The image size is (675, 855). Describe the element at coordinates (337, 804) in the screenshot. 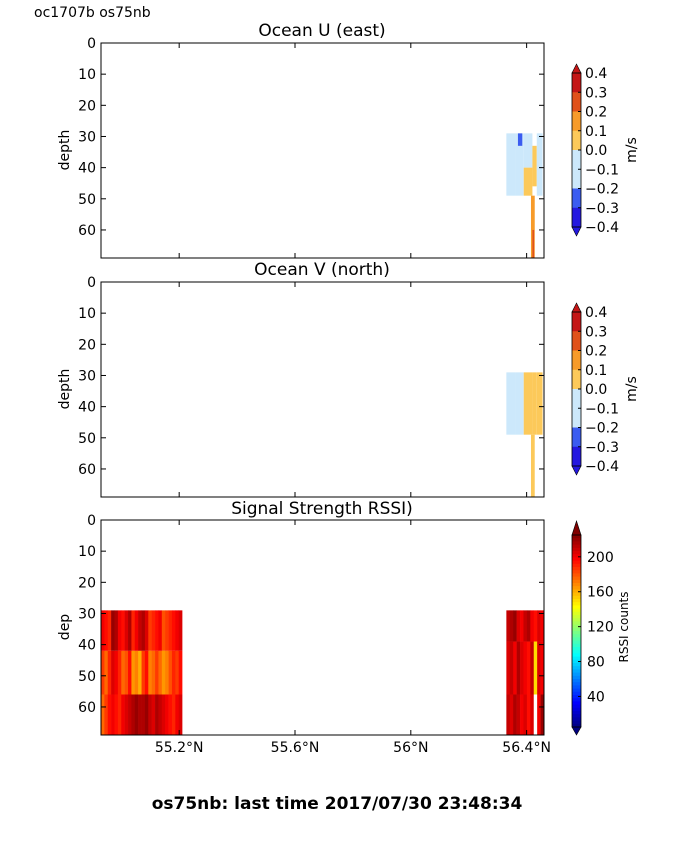

I see `footer-text: os75nb: last time 2017/07/30 23:48:34` at that location.